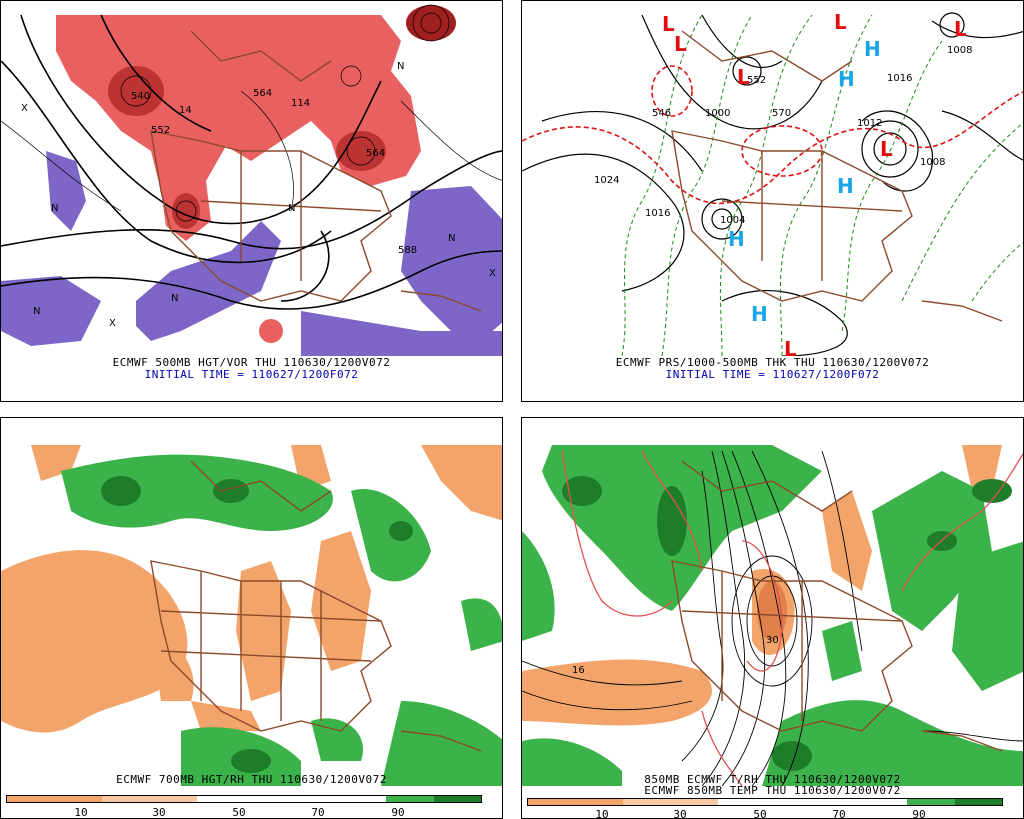 The image size is (1024, 819). I want to click on thickness-label: 570, so click(781, 113).